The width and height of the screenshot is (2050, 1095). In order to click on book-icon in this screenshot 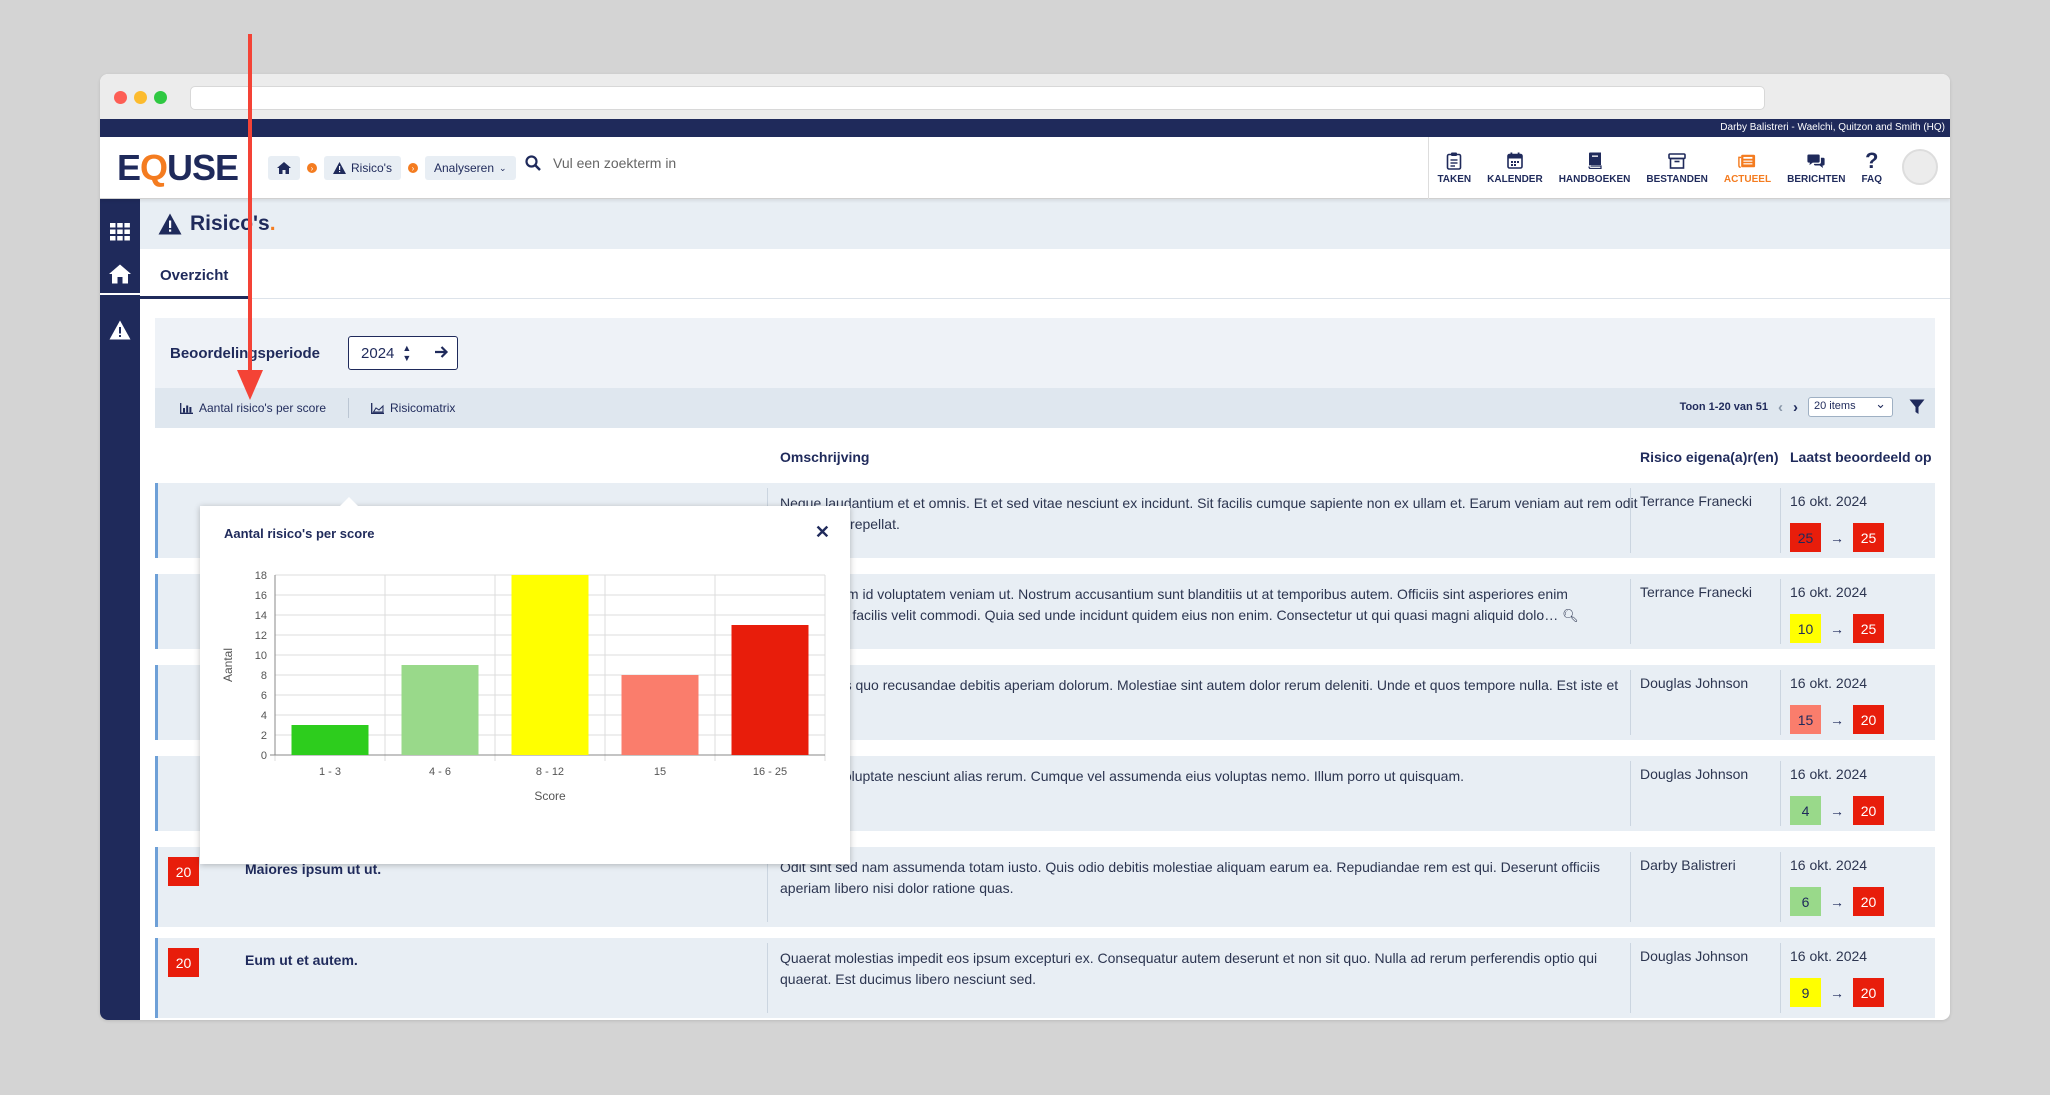, I will do `click(1595, 161)`.